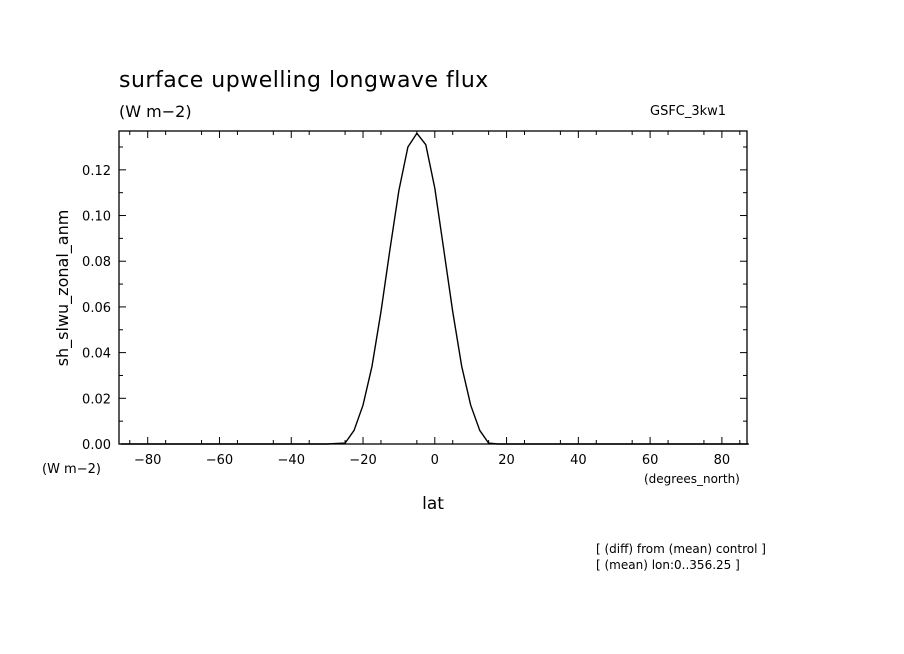 The width and height of the screenshot is (904, 654). I want to click on x-tick-label: −80, so click(147, 460).